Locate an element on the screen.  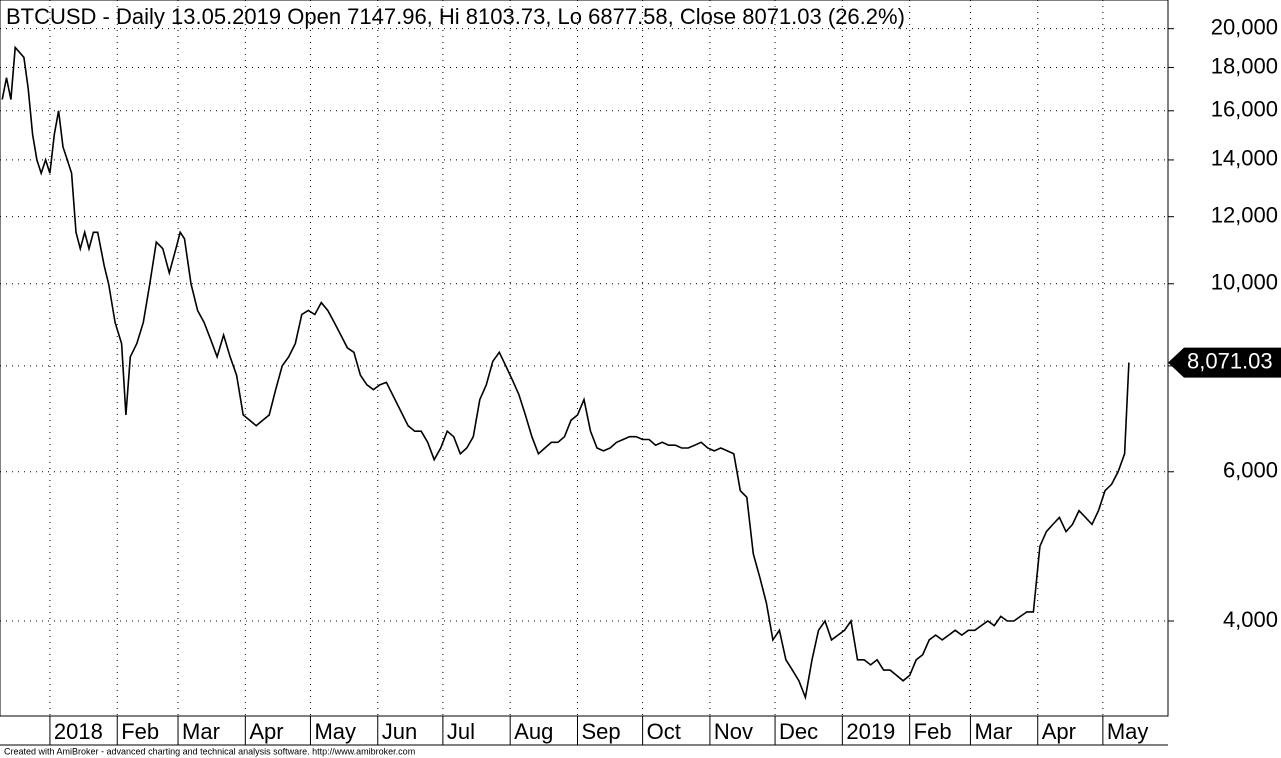
last-value-marker is located at coordinates (1224, 362).